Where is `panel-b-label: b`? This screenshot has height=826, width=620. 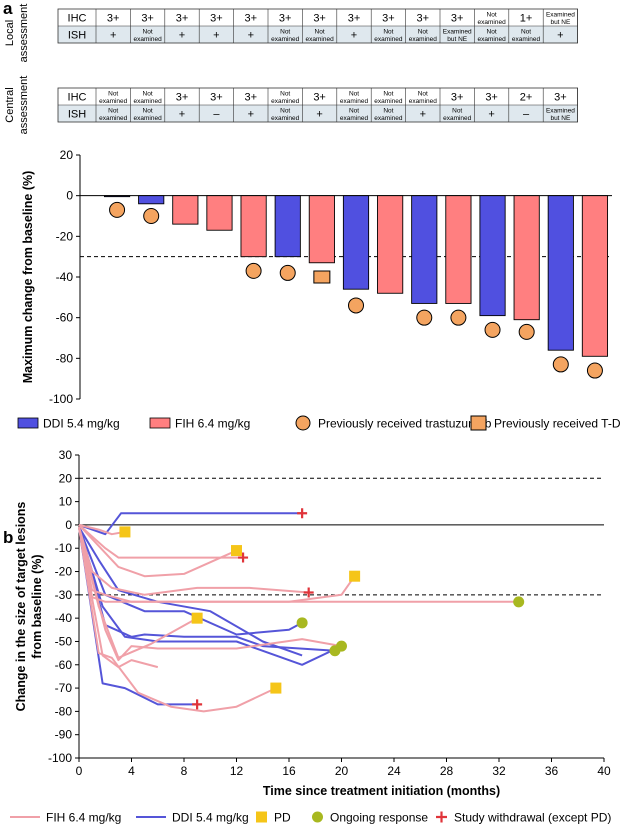 panel-b-label: b is located at coordinates (8, 537).